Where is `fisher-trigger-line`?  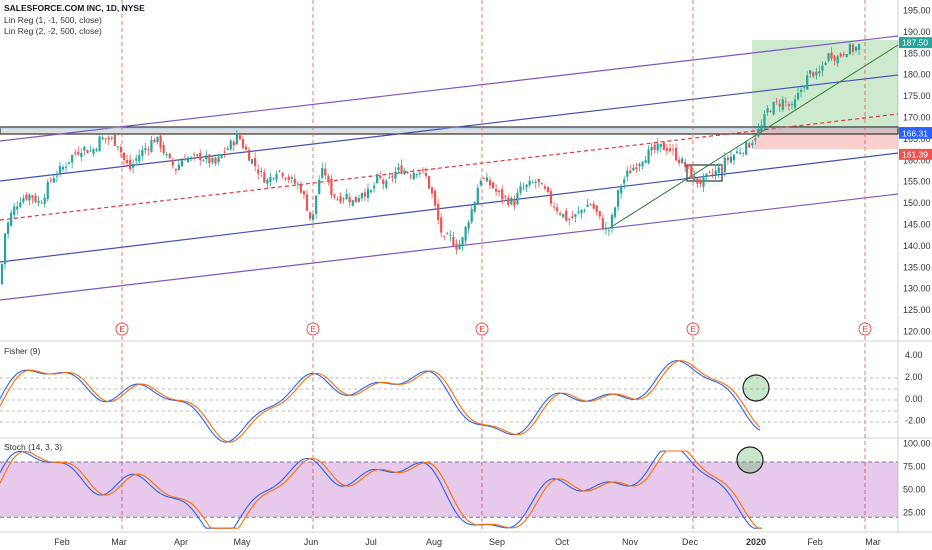
fisher-trigger-line is located at coordinates (380, 401).